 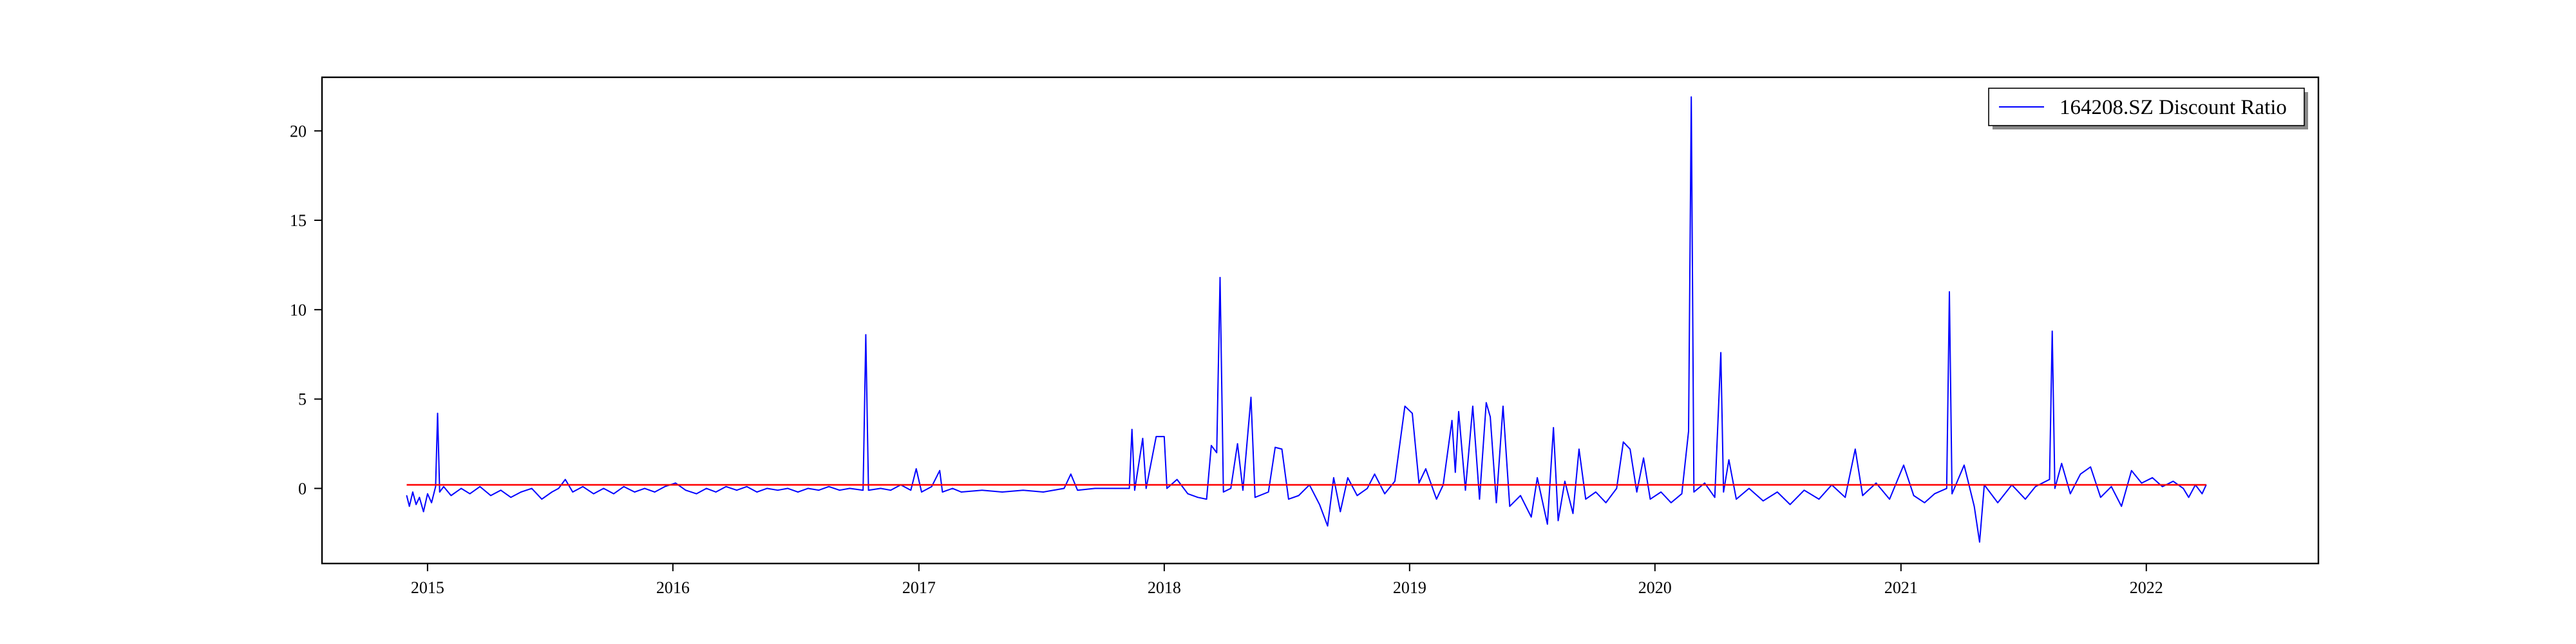 I want to click on x-tick-label: 2019, so click(x=1409, y=587).